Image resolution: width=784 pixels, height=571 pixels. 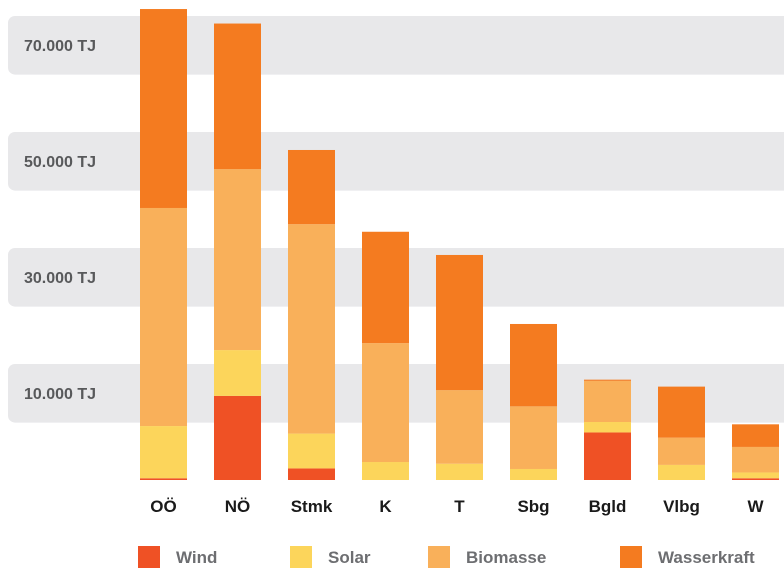 What do you see at coordinates (163, 506) in the screenshot?
I see `x-tick-label: OÖ` at bounding box center [163, 506].